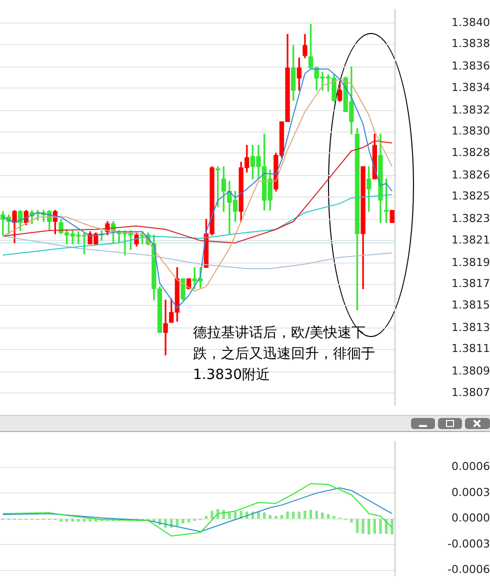  Describe the element at coordinates (284, 354) in the screenshot. I see `annotation: 德拉基讲话后，欧/美快速下跌，之后又迅速回升，徘徊于1.3830附近` at that location.